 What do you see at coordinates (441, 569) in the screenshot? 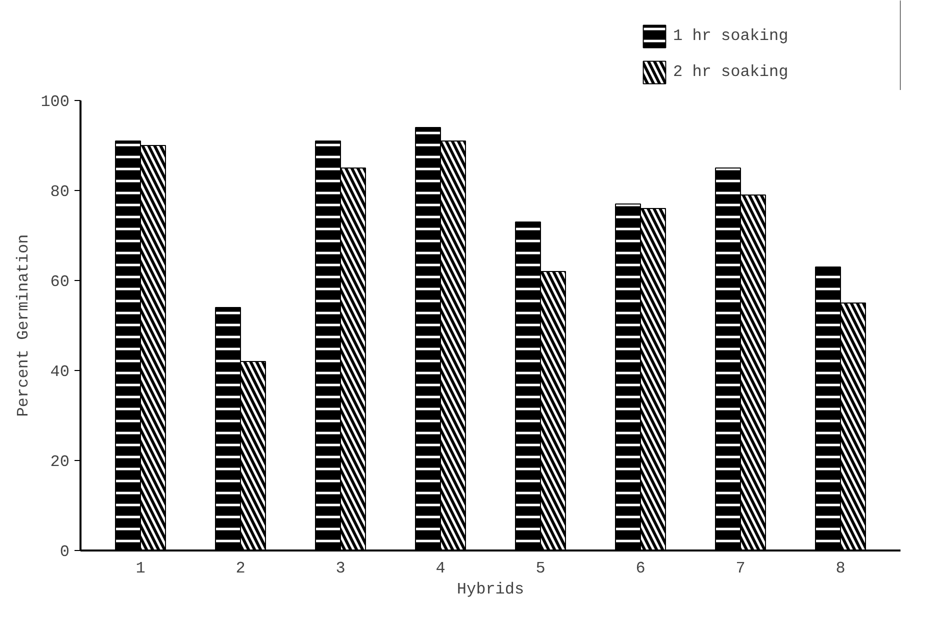
I see `x-tick-label: 4` at bounding box center [441, 569].